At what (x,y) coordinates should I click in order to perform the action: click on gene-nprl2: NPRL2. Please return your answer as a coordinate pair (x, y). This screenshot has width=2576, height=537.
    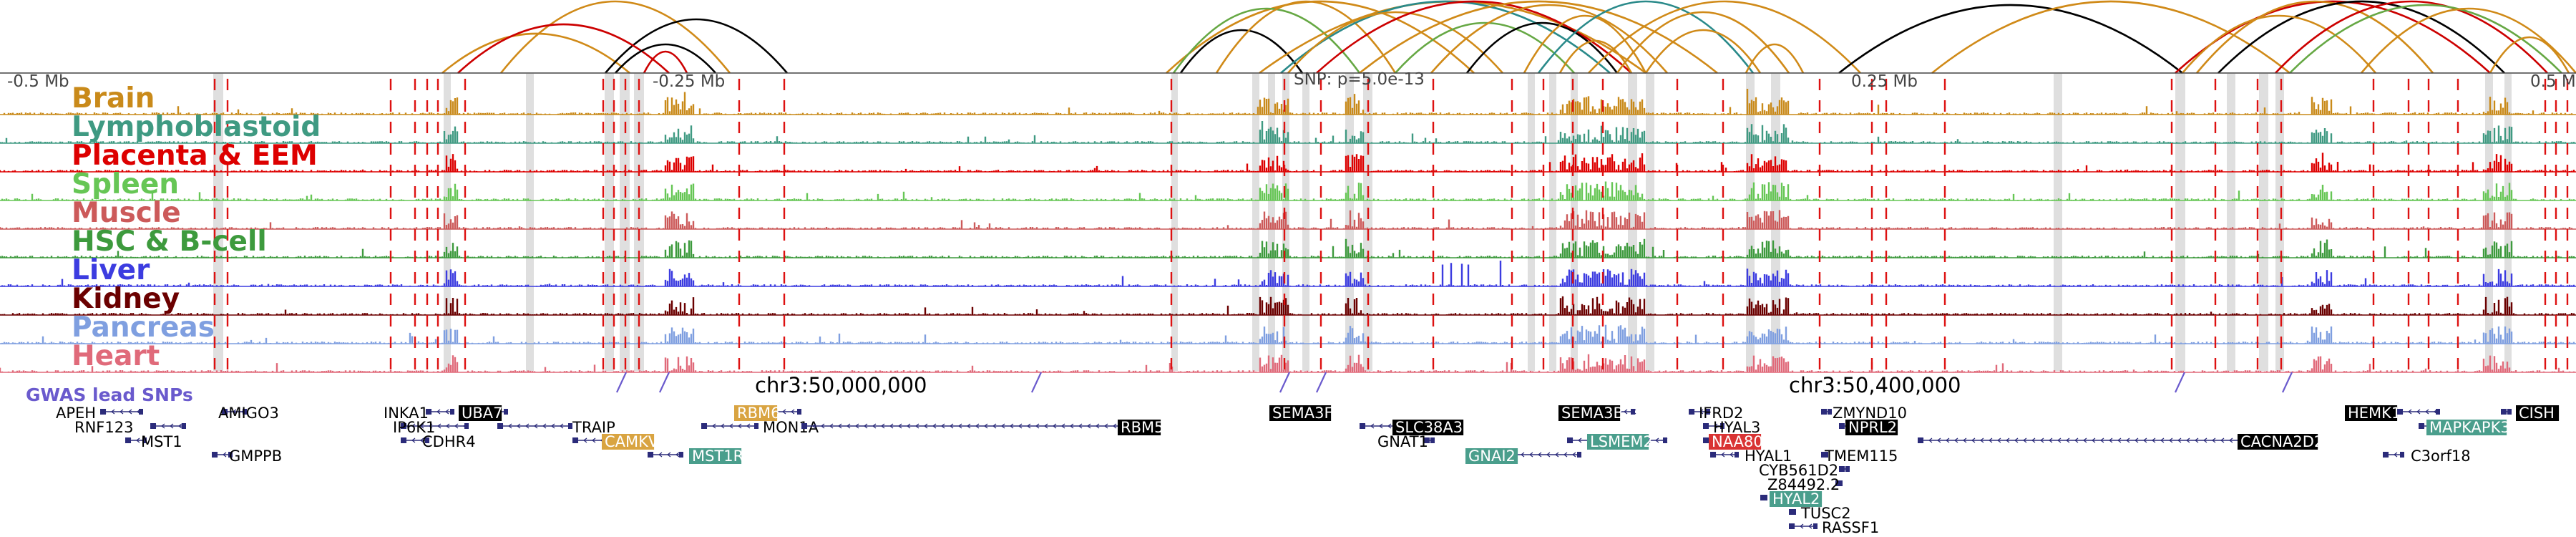
    Looking at the image, I should click on (1868, 427).